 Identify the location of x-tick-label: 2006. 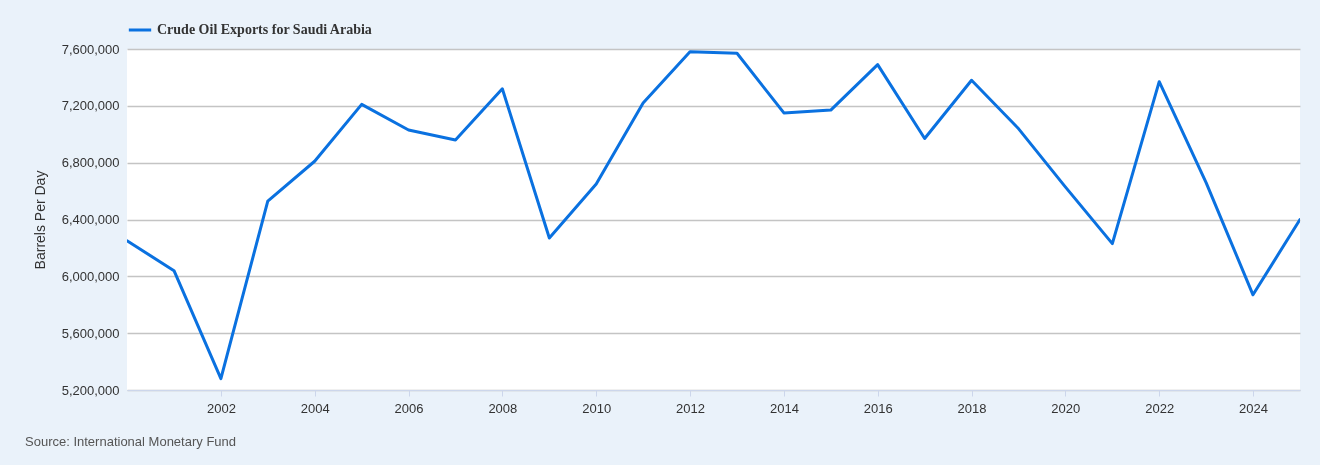
(409, 408).